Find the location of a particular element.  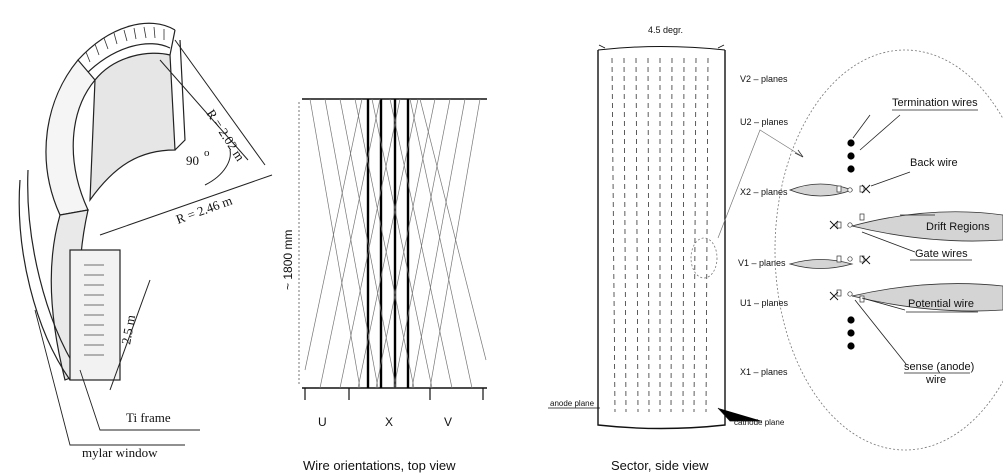

plane-v1-label: V1 – planes is located at coordinates (762, 263).